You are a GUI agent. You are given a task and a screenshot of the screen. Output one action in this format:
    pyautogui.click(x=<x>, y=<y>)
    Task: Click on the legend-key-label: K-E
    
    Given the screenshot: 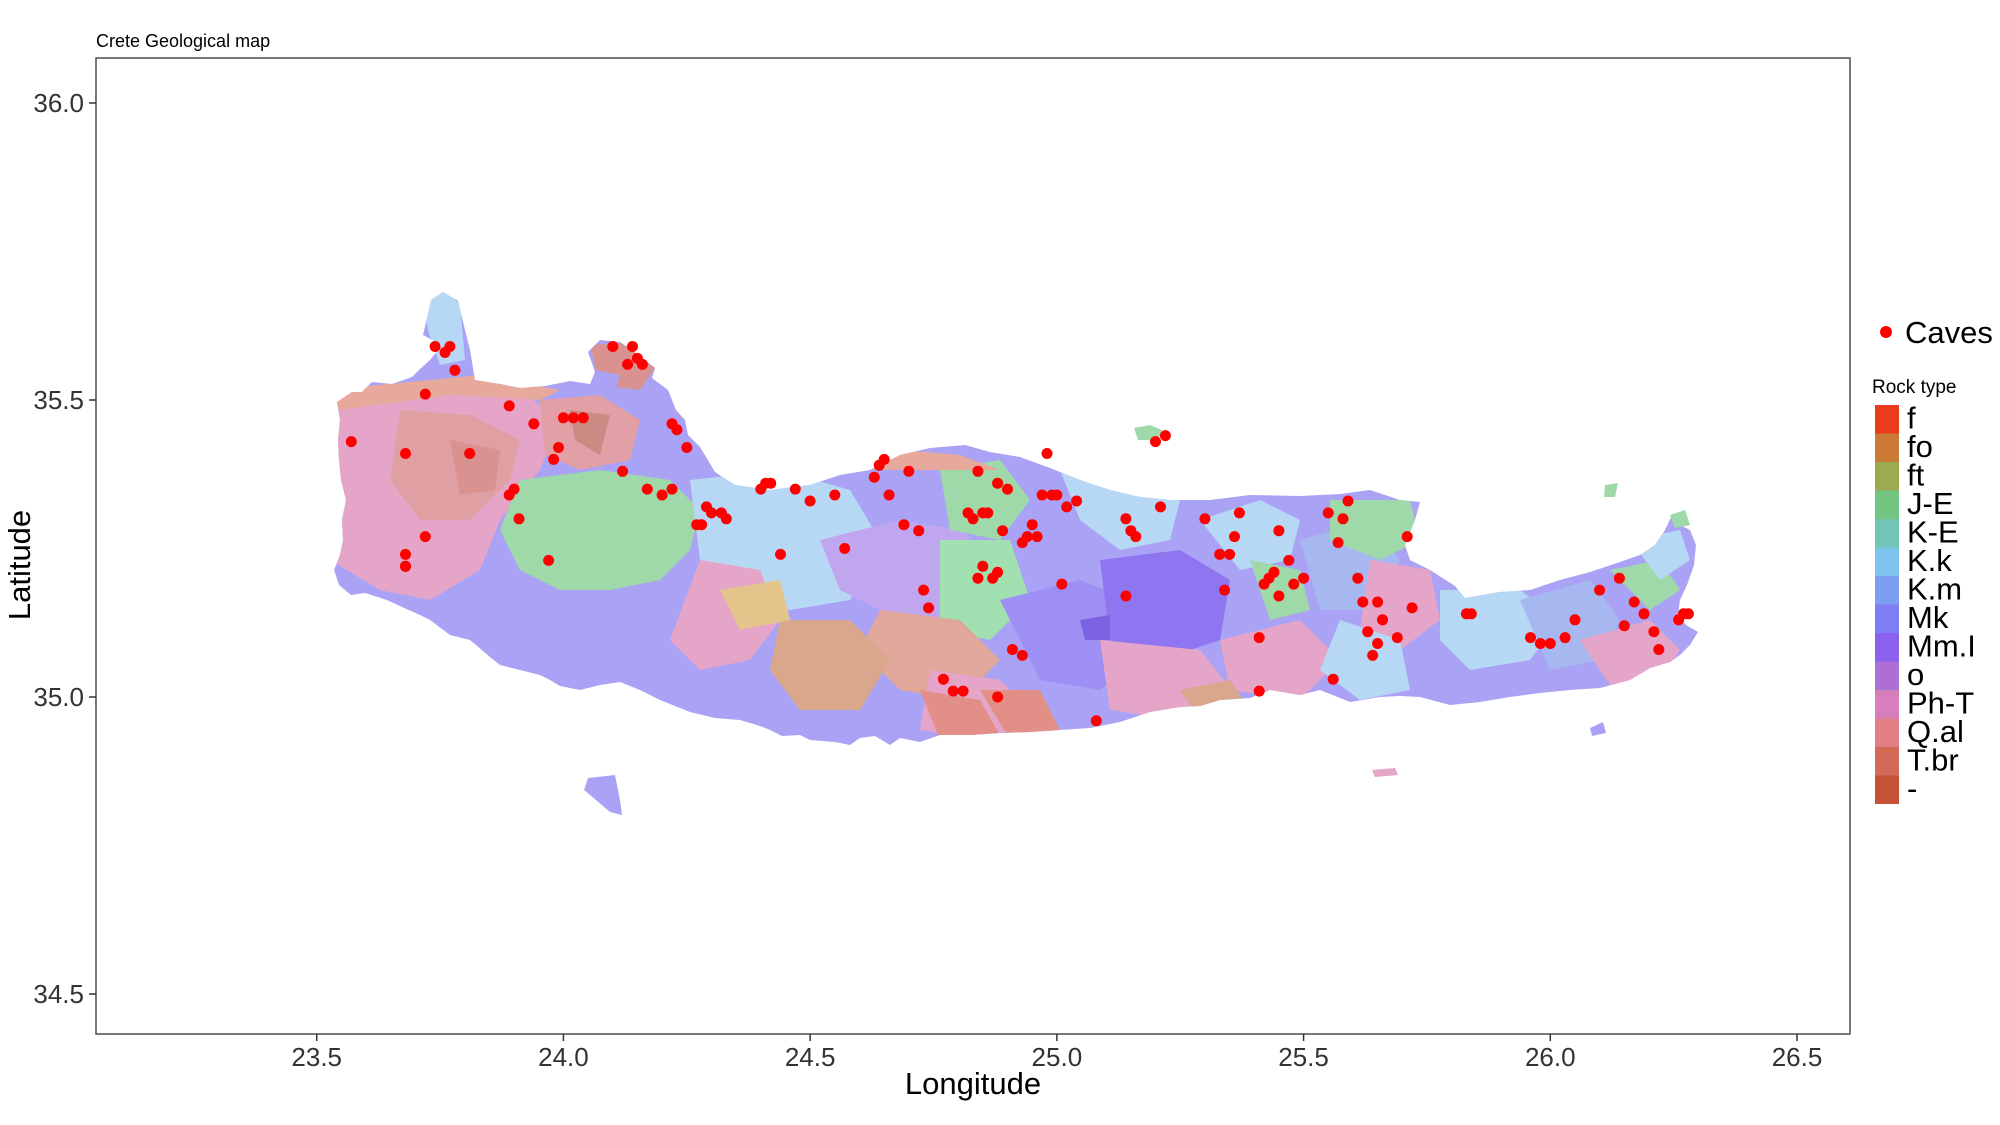 What is the action you would take?
    pyautogui.click(x=1933, y=532)
    